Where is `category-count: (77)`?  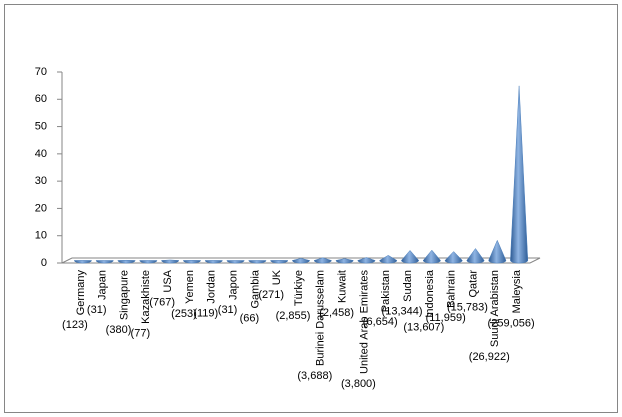
category-count: (77) is located at coordinates (141, 334).